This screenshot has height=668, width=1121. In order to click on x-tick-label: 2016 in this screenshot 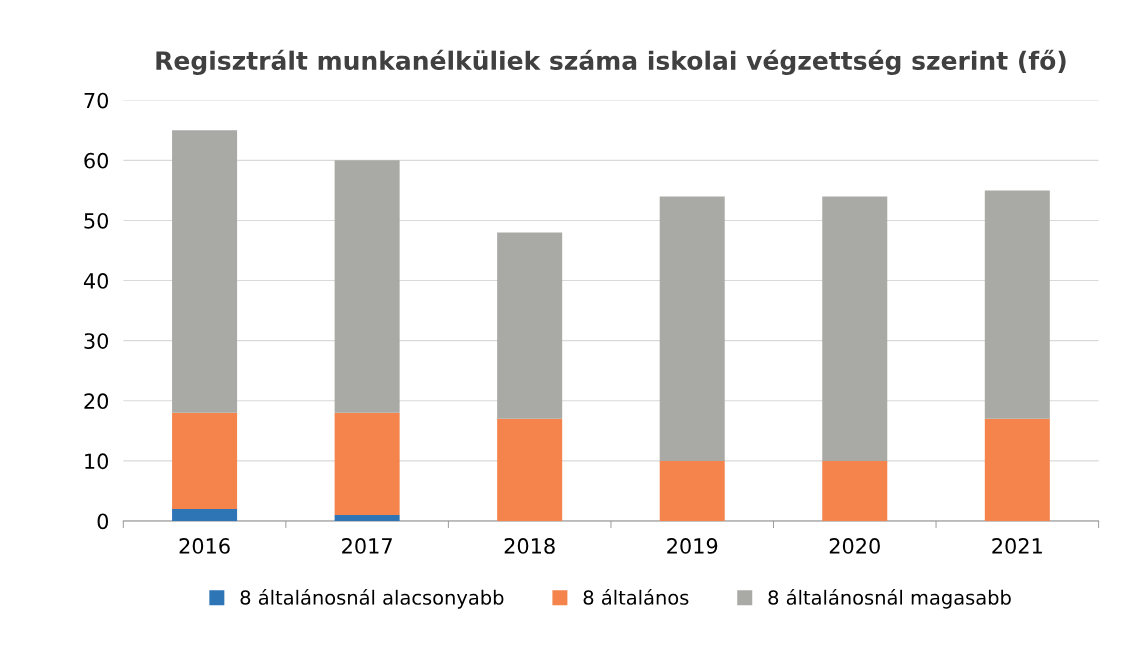, I will do `click(204, 546)`.